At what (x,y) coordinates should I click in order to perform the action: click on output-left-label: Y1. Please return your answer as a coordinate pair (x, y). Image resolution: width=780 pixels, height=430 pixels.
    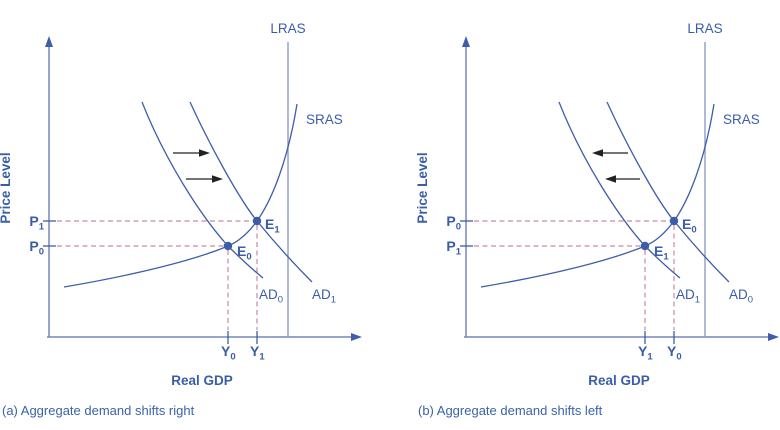
    Looking at the image, I should click on (645, 353).